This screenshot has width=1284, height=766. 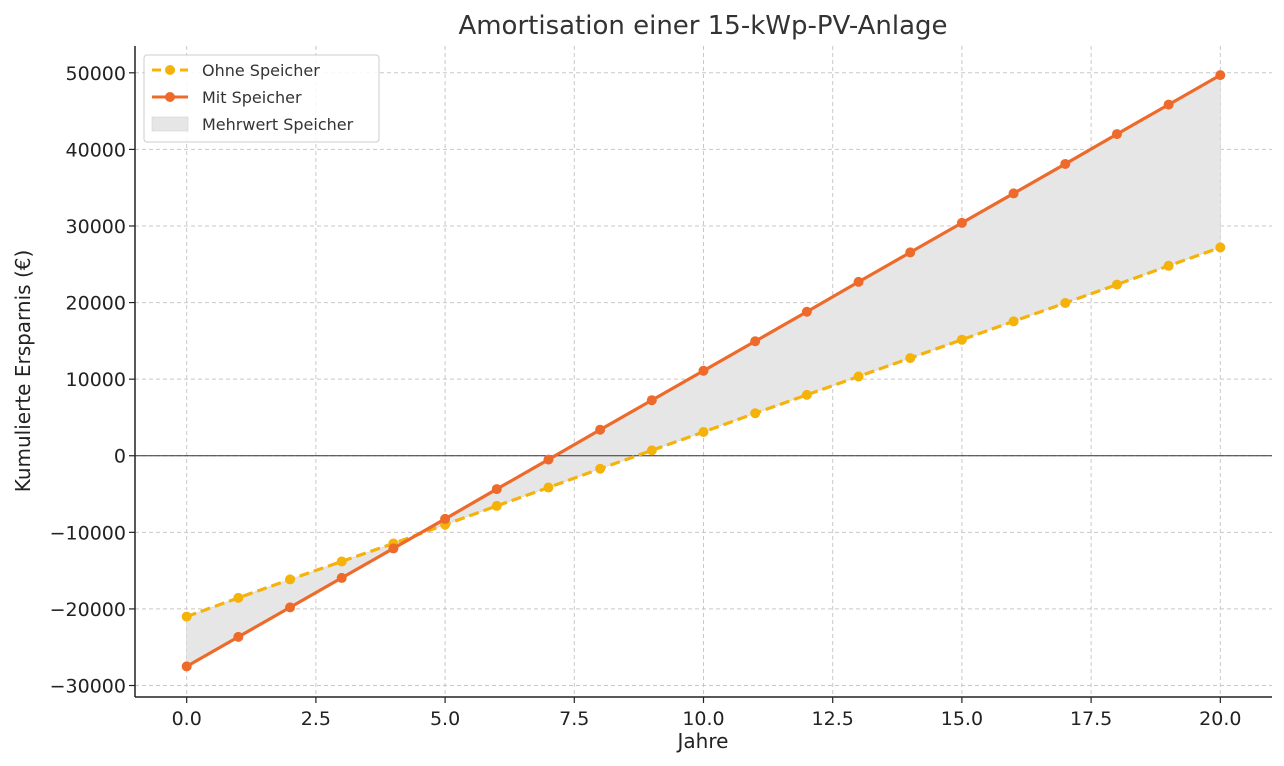 I want to click on y-tick-label: −10000, so click(x=88, y=533).